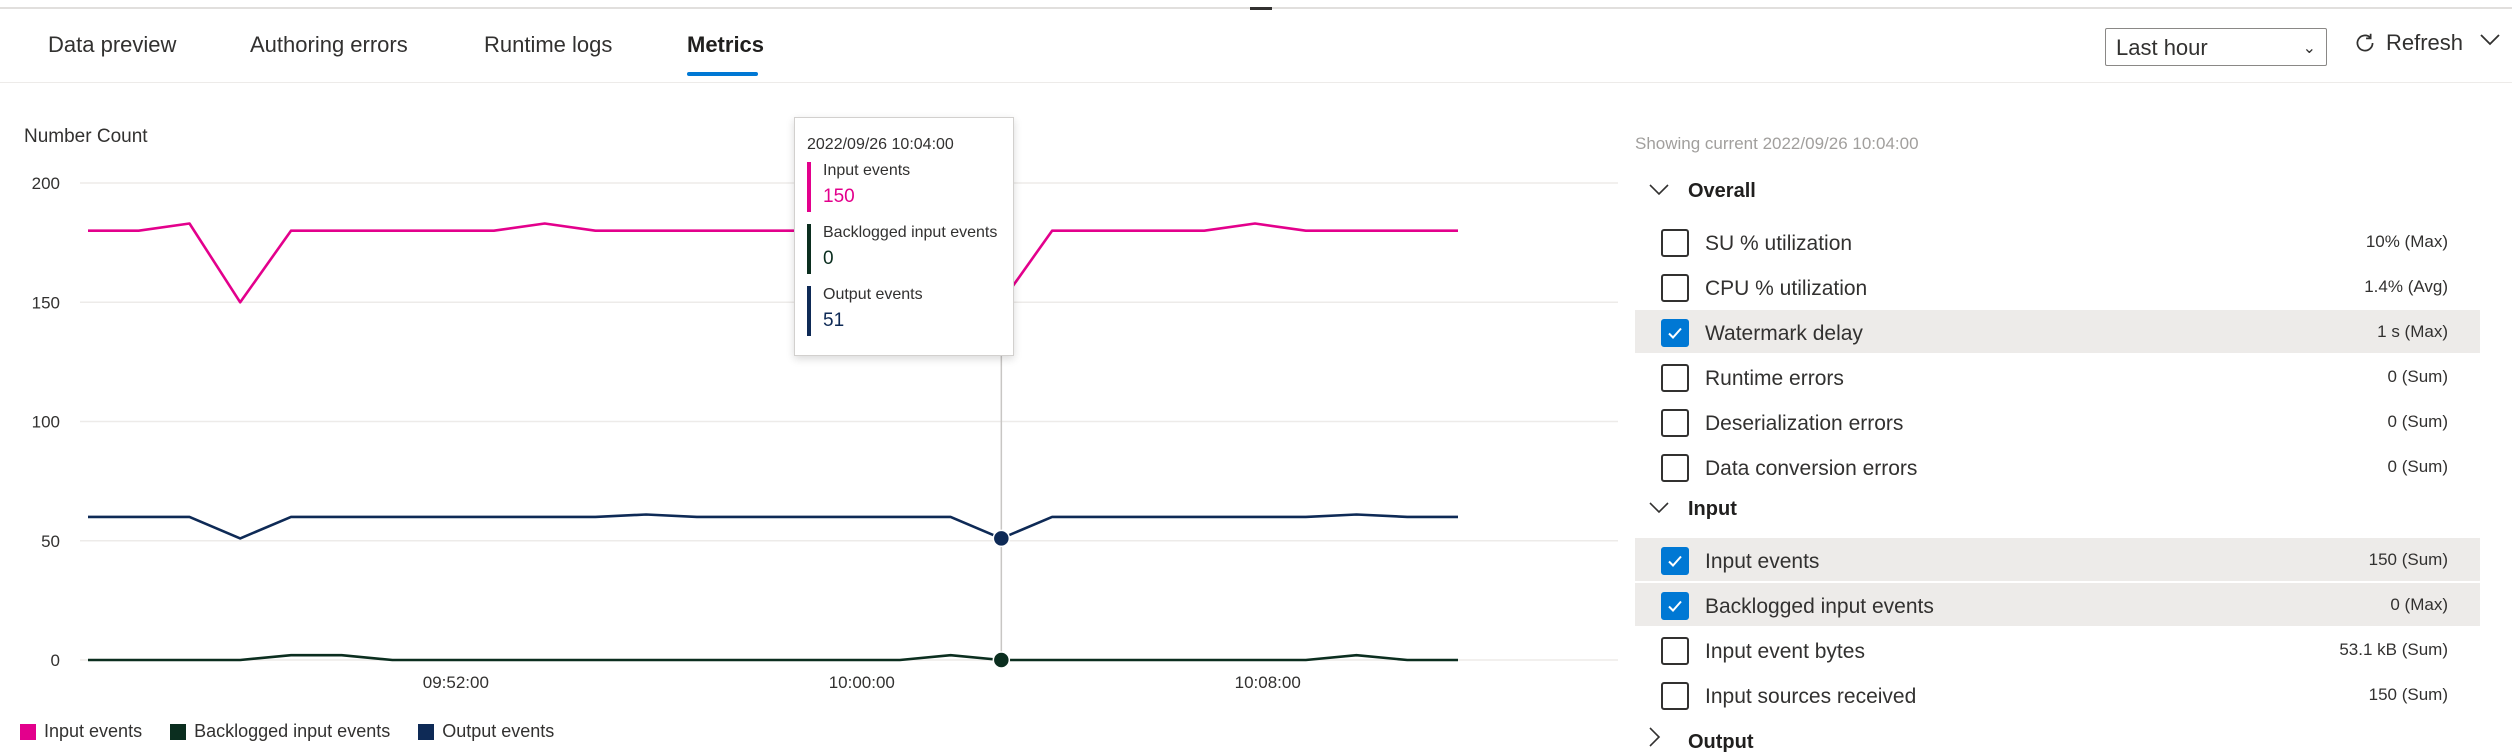 This screenshot has height=754, width=2512. What do you see at coordinates (2162, 47) in the screenshot?
I see `time-range-value: Last hour` at bounding box center [2162, 47].